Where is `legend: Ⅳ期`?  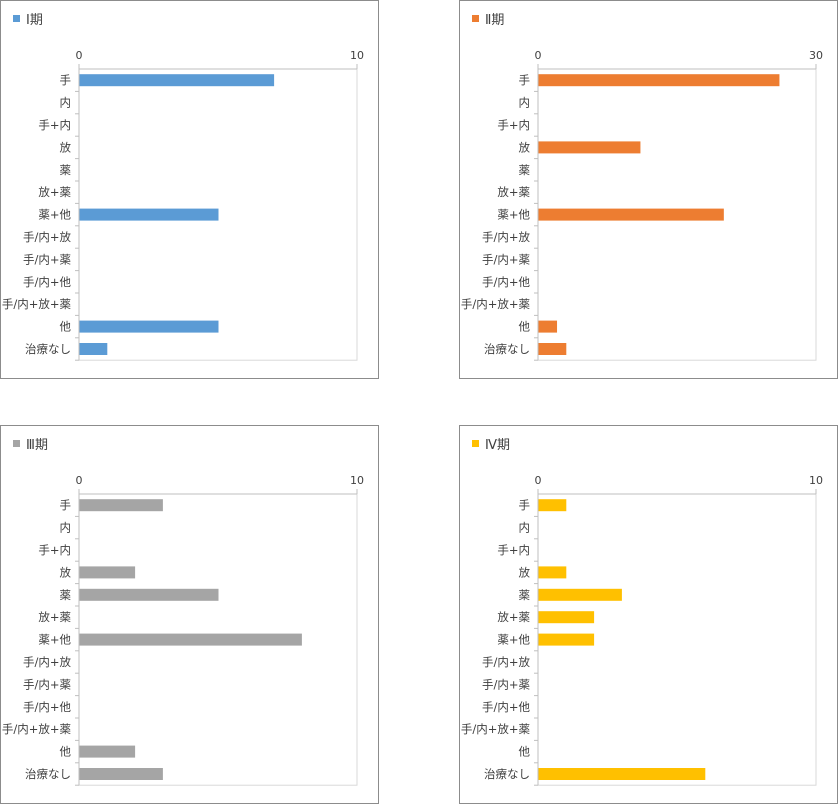 legend: Ⅳ期 is located at coordinates (491, 443).